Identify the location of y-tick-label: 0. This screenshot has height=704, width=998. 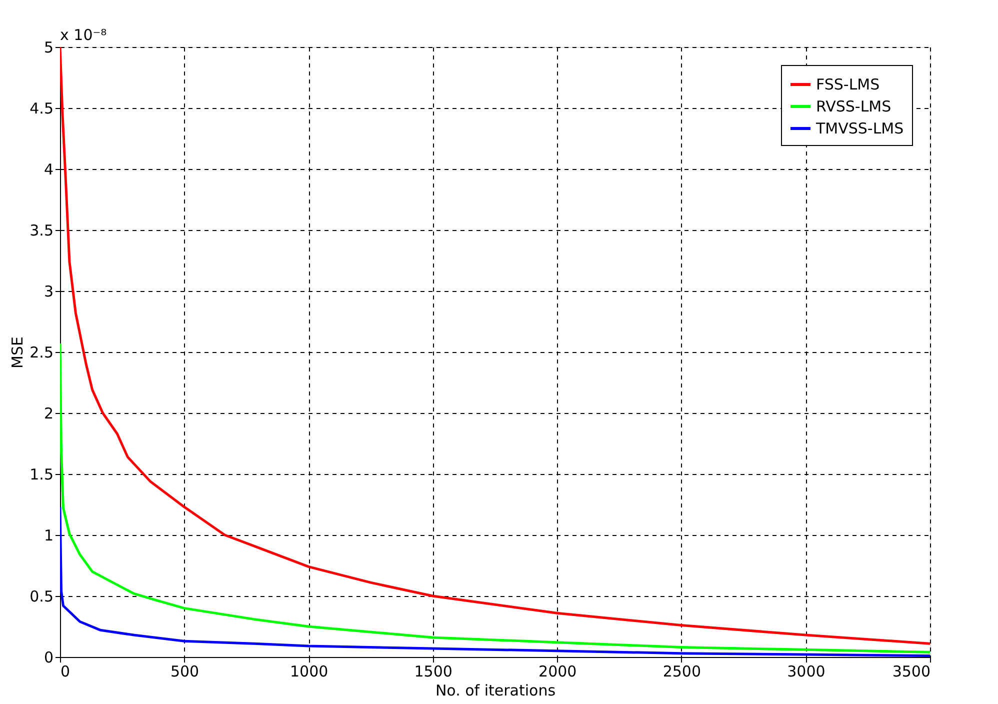
(49, 657).